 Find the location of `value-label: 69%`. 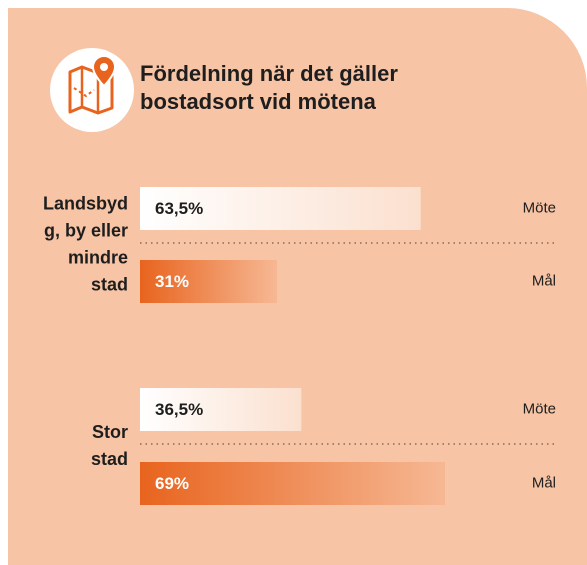

value-label: 69% is located at coordinates (172, 483).